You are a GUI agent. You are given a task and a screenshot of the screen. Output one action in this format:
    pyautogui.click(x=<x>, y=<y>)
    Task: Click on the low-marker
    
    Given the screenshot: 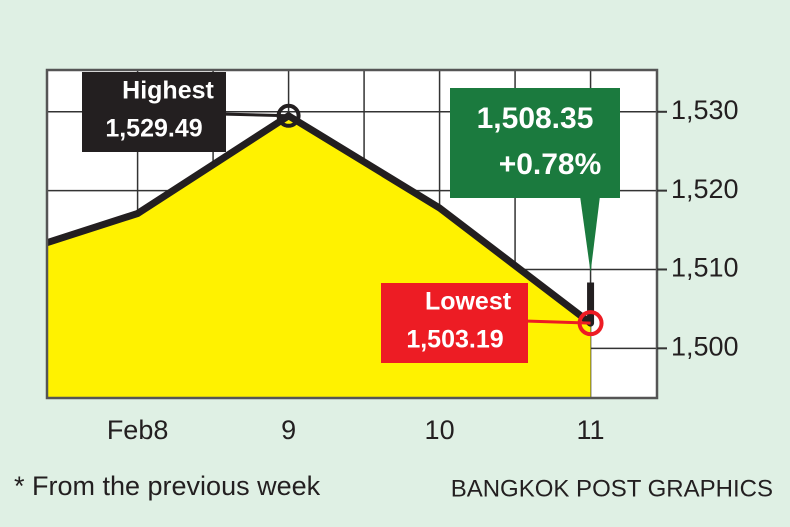 What is the action you would take?
    pyautogui.click(x=590, y=323)
    